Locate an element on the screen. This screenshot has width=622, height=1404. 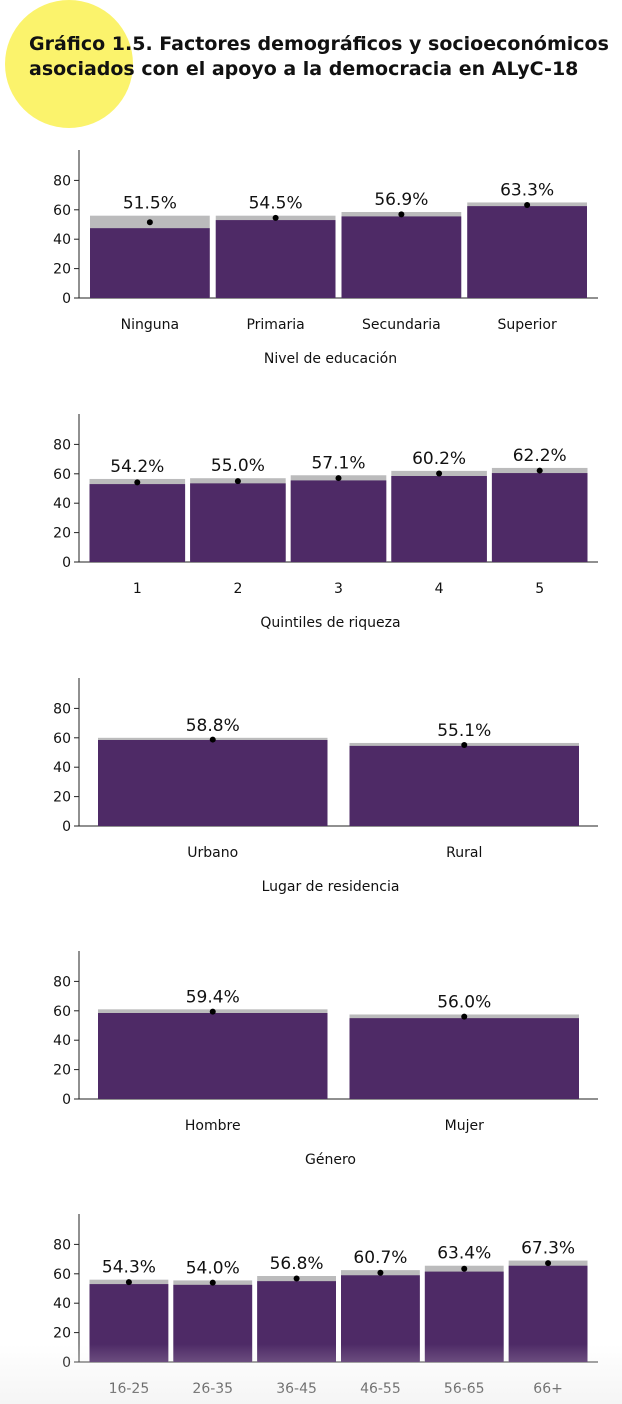
data-label: 59.4% is located at coordinates (213, 997).